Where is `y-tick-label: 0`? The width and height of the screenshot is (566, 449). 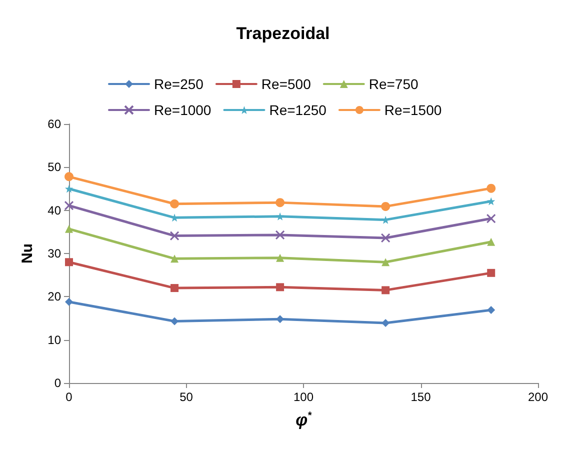
y-tick-label: 0 is located at coordinates (58, 383).